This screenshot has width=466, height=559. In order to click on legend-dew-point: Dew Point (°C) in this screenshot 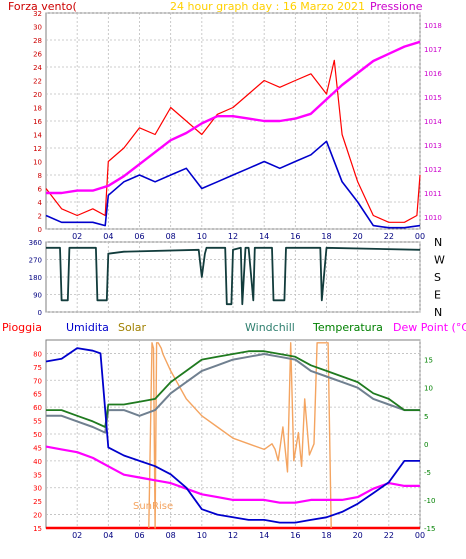, I will do `click(429, 327)`.